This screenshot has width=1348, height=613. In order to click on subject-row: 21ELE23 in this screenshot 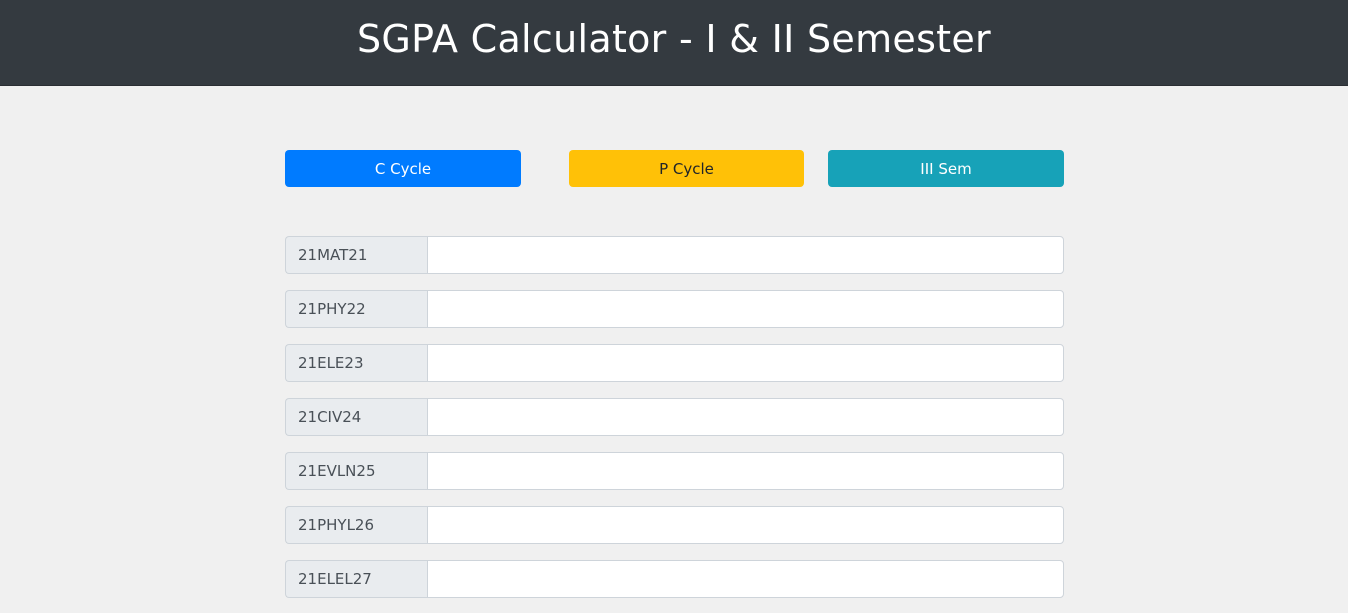, I will do `click(674, 363)`.